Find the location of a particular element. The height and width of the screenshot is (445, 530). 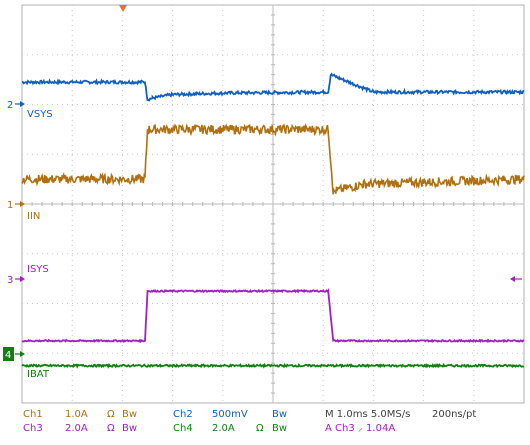

ch3-bw: Bw is located at coordinates (129, 428).